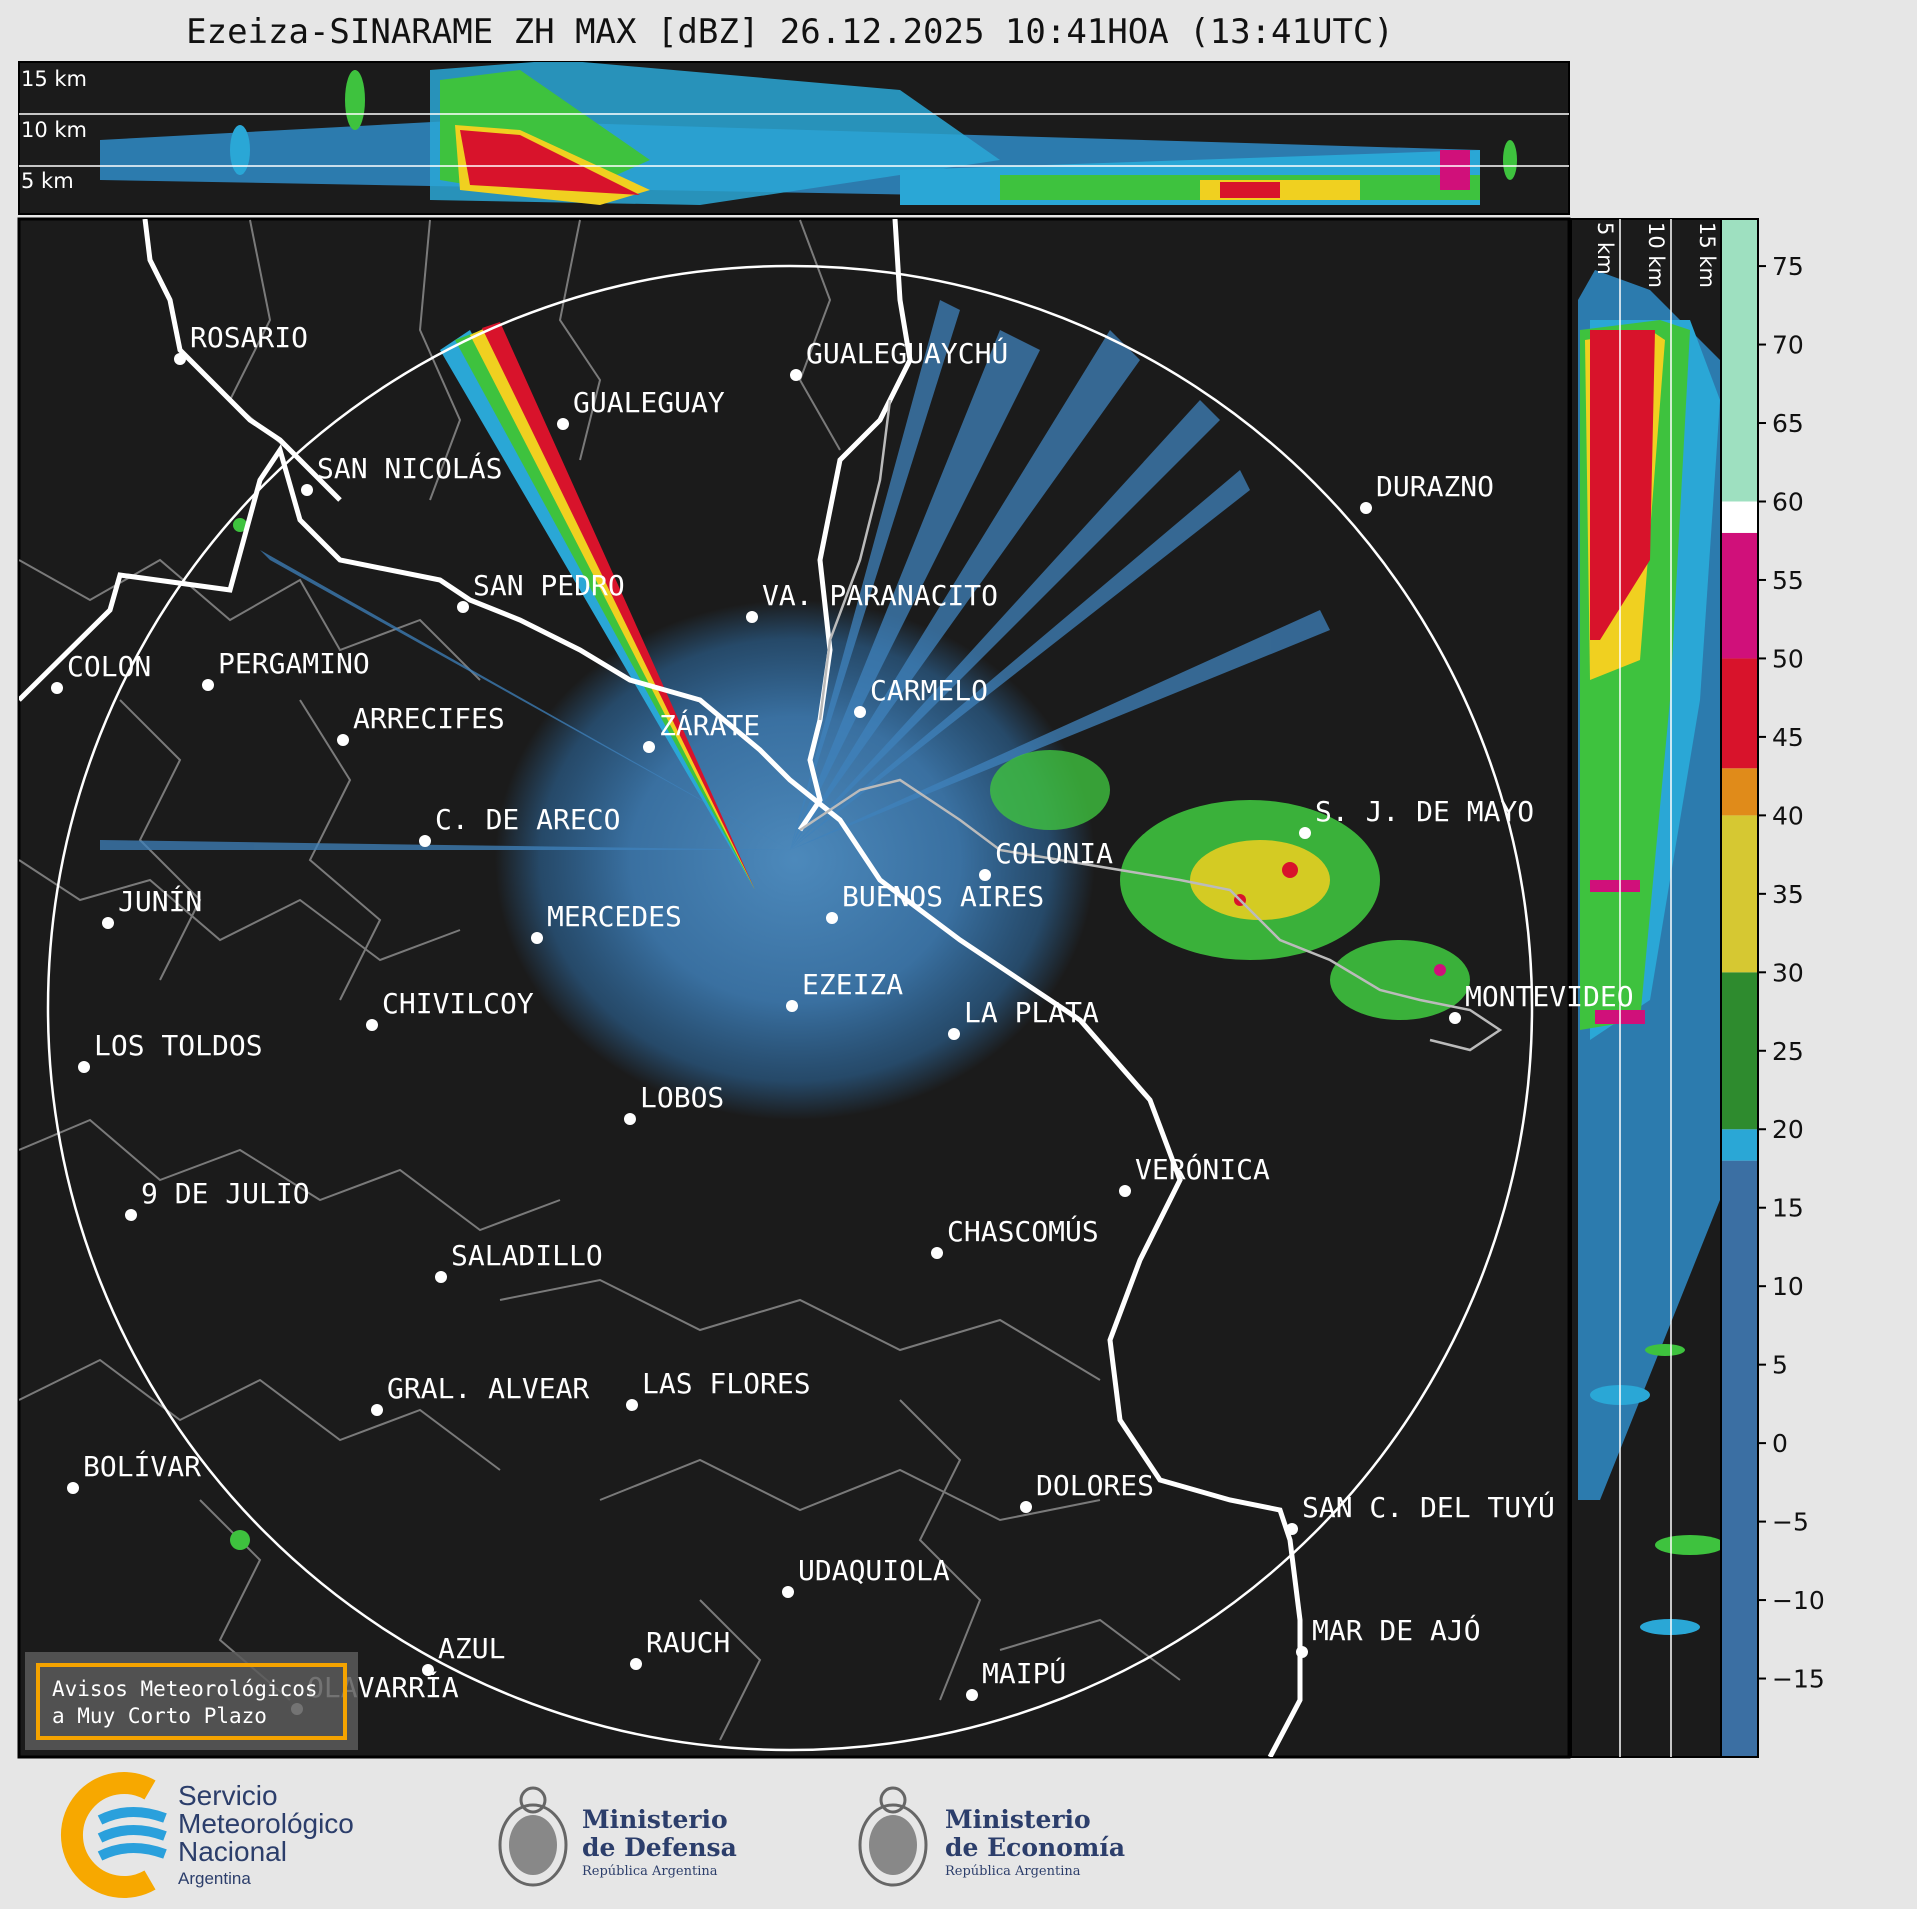 The image size is (1917, 1909). Describe the element at coordinates (852, 984) in the screenshot. I see `city-label: EZEIZA` at that location.